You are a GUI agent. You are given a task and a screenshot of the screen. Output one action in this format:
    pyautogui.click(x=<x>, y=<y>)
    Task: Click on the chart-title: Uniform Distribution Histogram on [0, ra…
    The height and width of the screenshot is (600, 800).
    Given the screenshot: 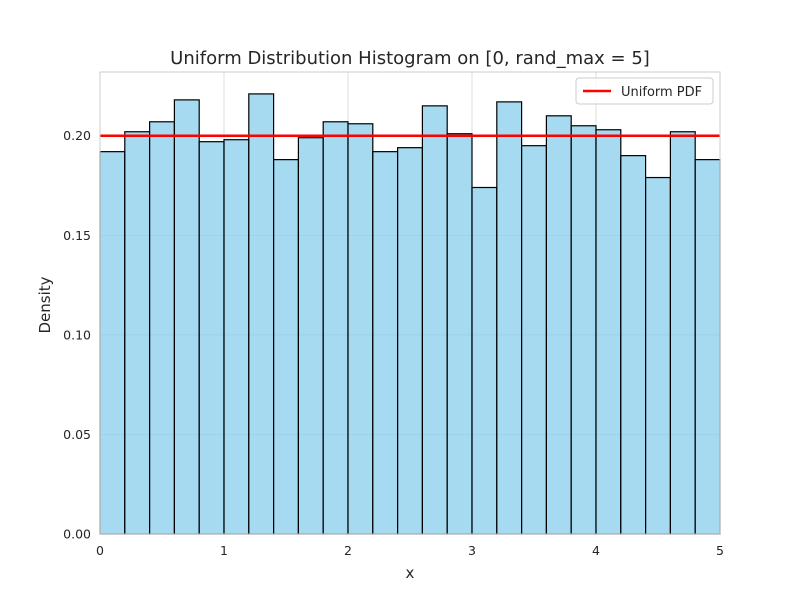 What is the action you would take?
    pyautogui.click(x=410, y=58)
    